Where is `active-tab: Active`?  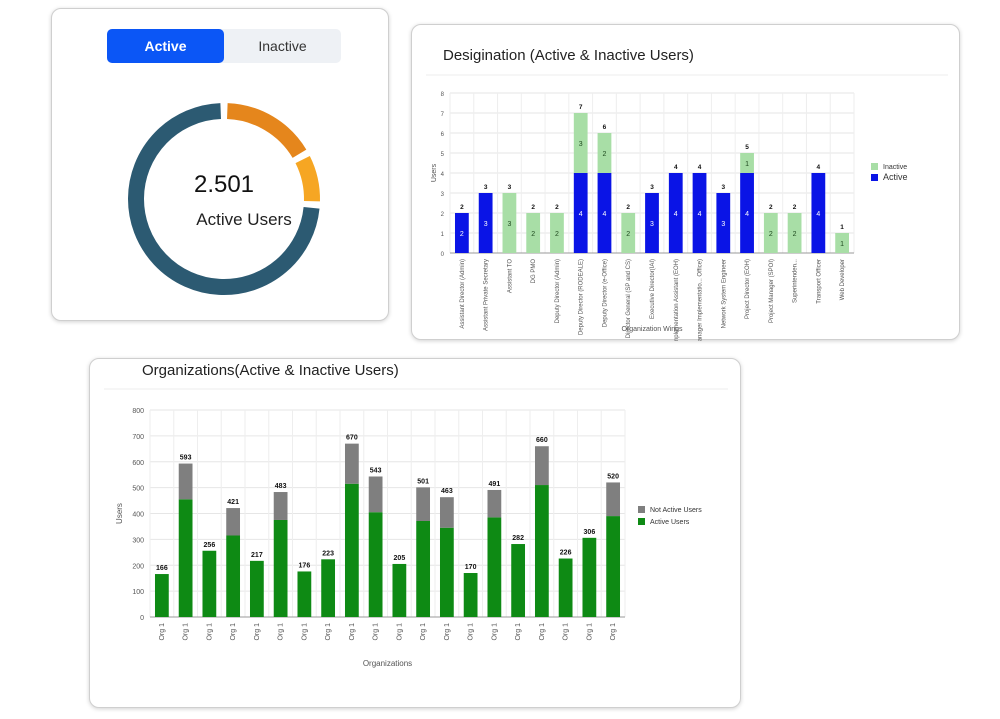 active-tab: Active is located at coordinates (165, 46).